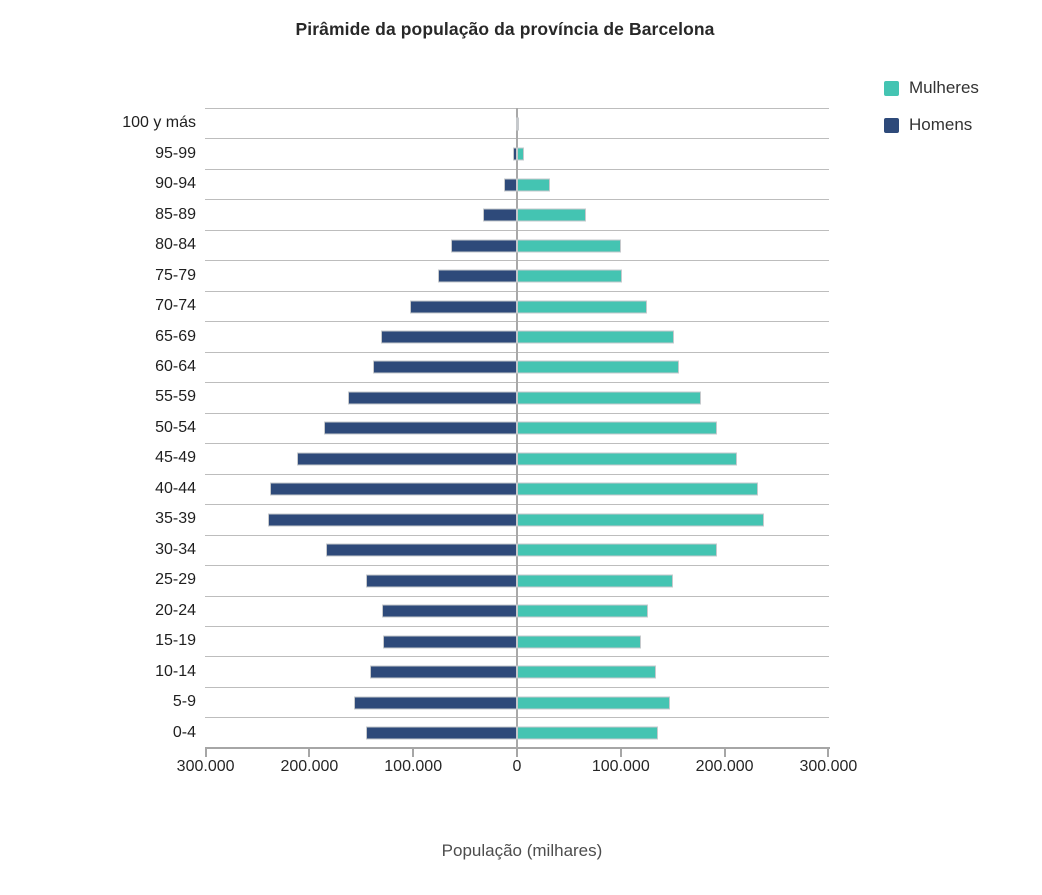 The image size is (1042, 895). I want to click on y-axis-label: 15-19, so click(175, 641).